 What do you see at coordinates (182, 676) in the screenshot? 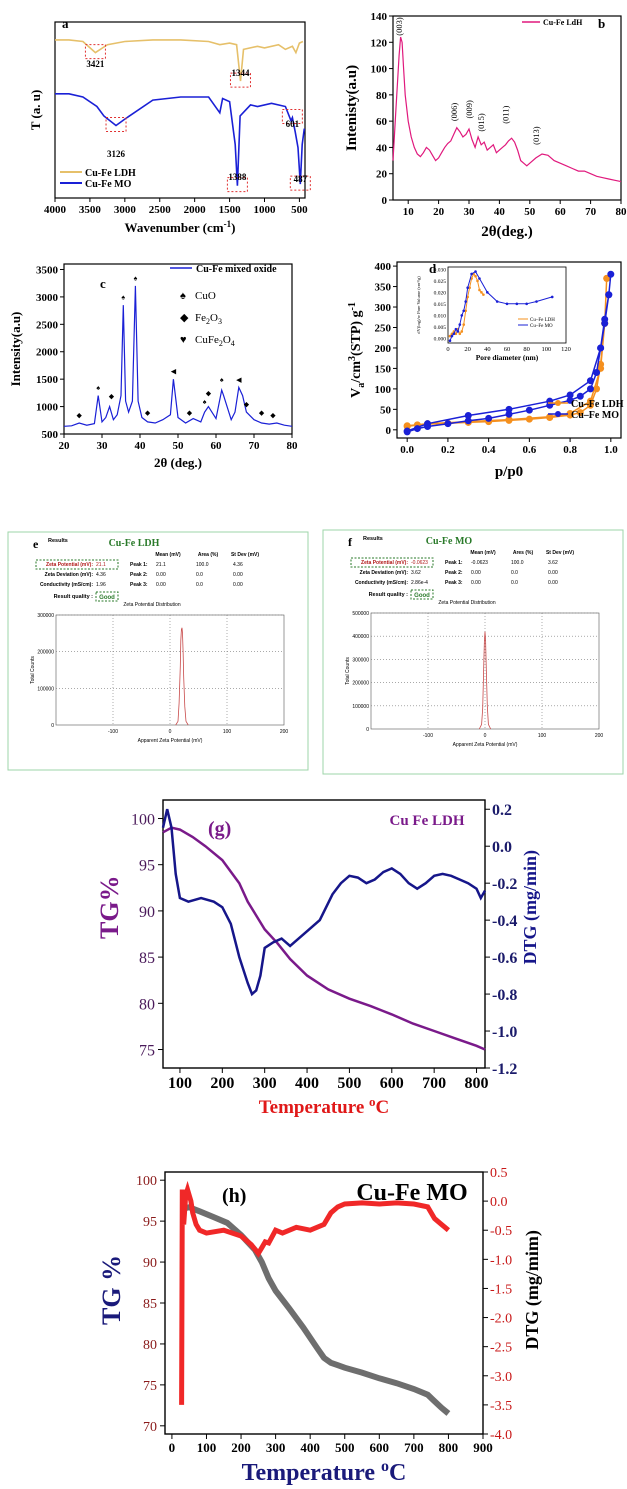
I see `distribution-line` at bounding box center [182, 676].